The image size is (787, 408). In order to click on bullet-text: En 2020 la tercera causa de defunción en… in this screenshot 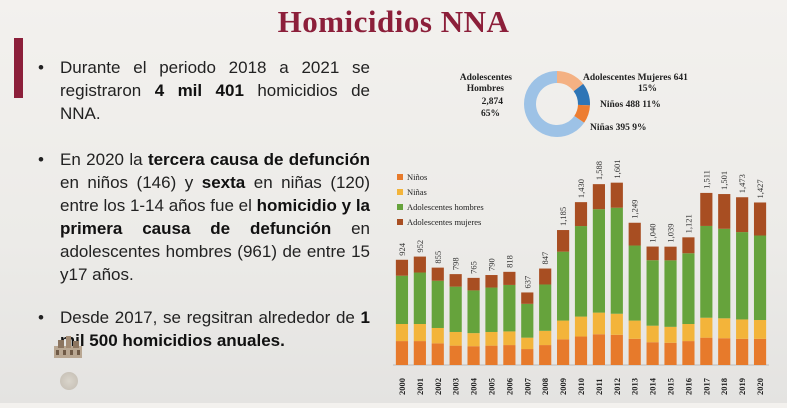, I will do `click(215, 217)`.